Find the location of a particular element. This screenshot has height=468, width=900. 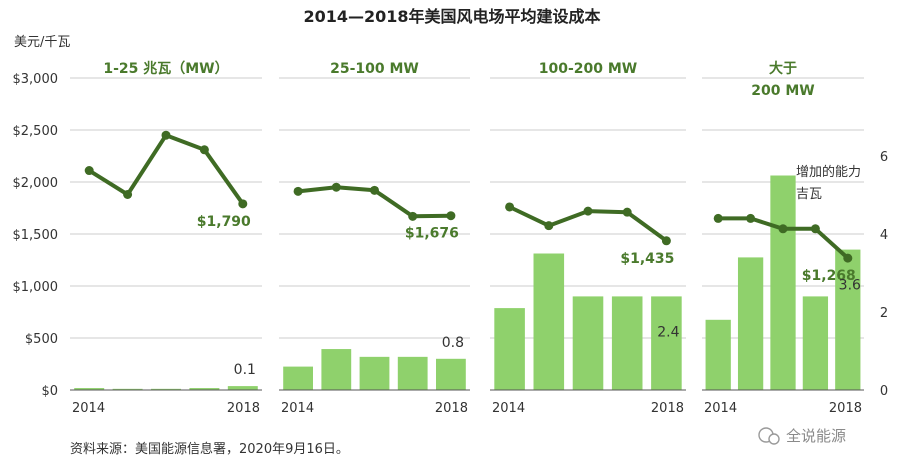

y2-axis-label-line-2: 吉瓦 is located at coordinates (809, 194).